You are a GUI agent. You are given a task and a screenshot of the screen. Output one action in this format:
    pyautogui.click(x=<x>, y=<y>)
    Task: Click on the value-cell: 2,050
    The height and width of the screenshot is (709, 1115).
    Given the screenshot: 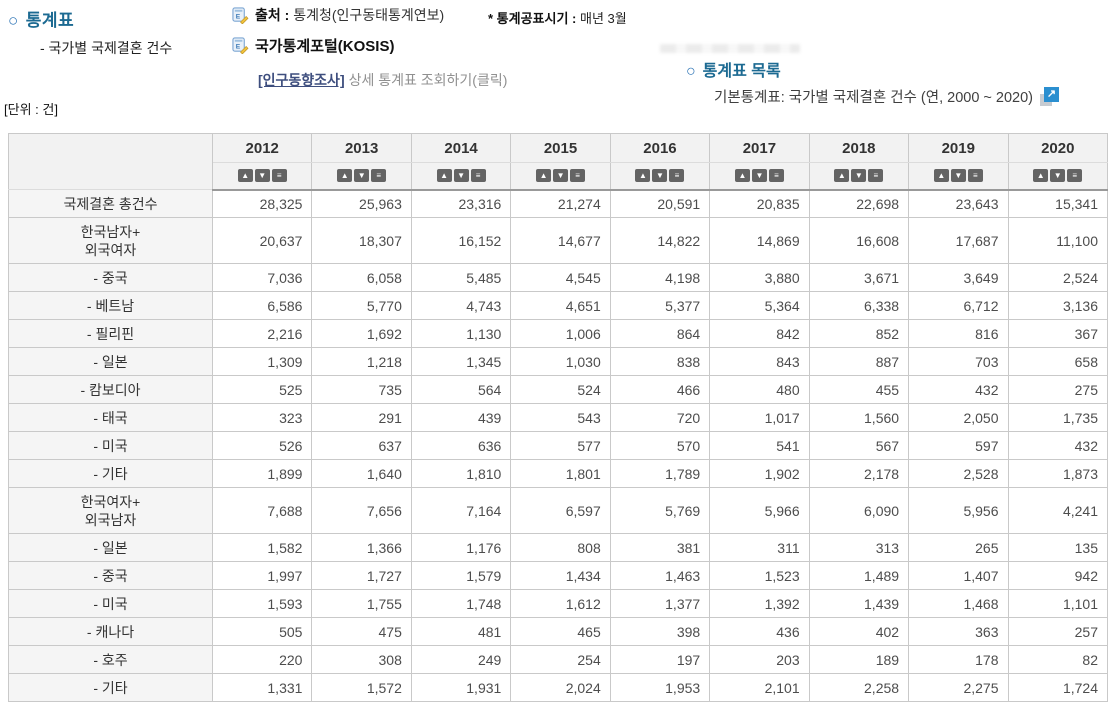 What is the action you would take?
    pyautogui.click(x=958, y=417)
    